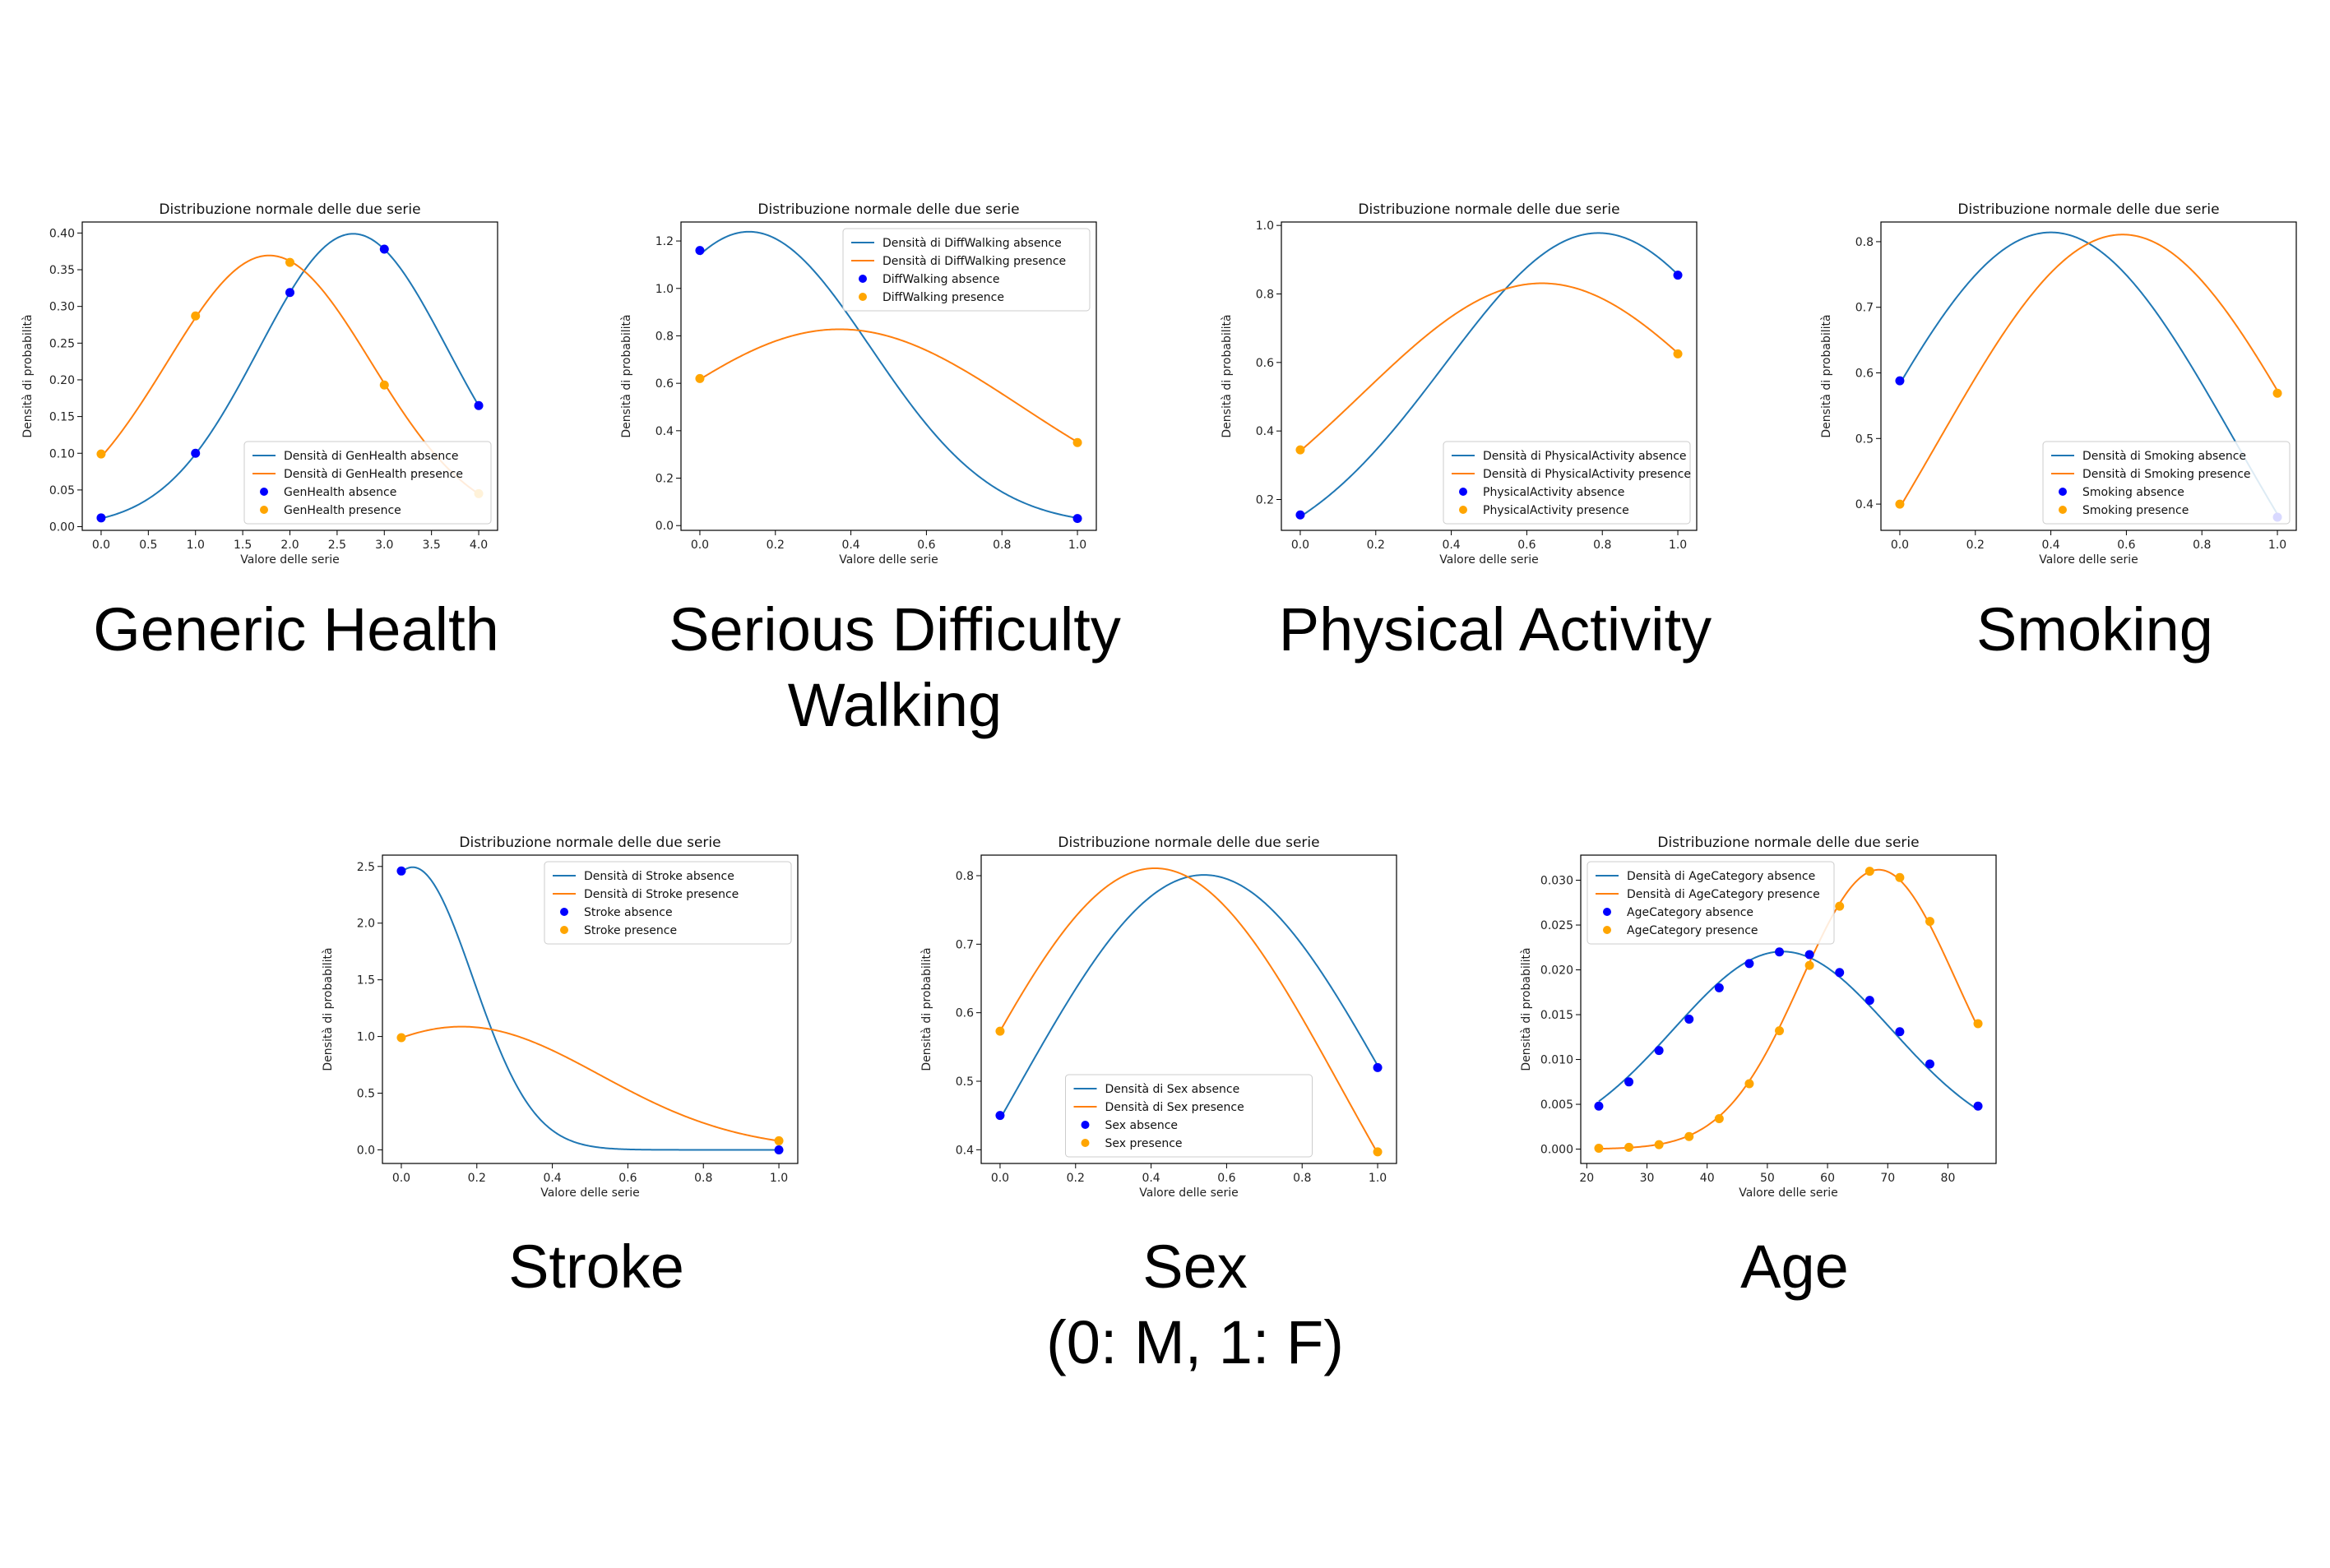  Describe the element at coordinates (1586, 1178) in the screenshot. I see `x-tick-label: 20` at that location.